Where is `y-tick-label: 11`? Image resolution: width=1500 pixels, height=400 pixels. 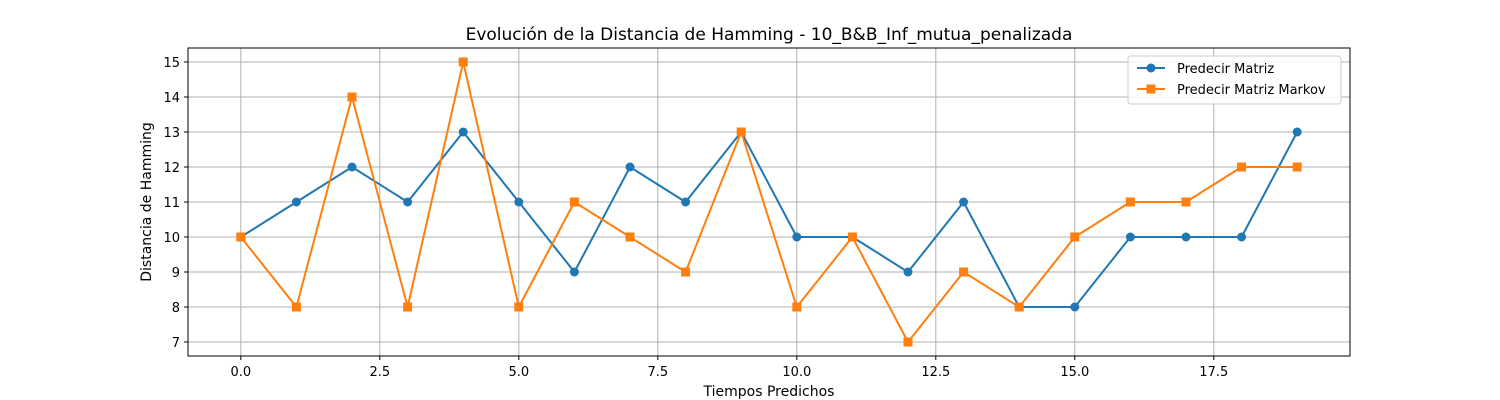
y-tick-label: 11 is located at coordinates (171, 203).